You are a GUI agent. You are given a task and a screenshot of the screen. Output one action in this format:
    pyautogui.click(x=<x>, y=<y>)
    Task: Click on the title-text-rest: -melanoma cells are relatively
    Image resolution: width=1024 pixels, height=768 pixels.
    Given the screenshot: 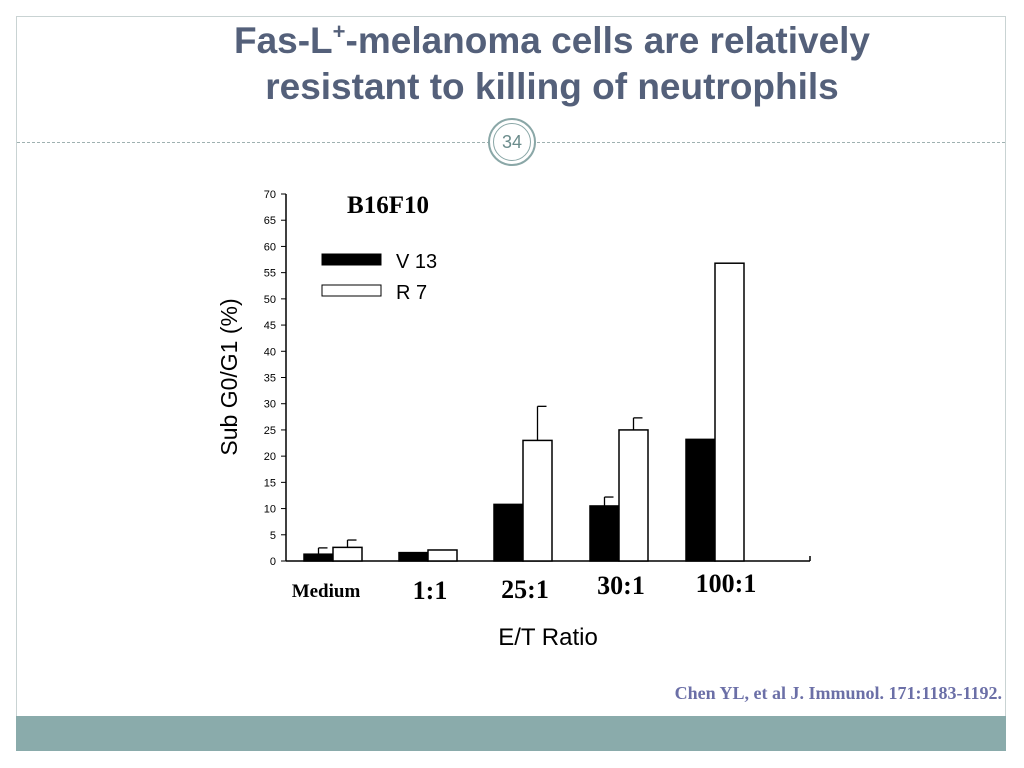 What is the action you would take?
    pyautogui.click(x=607, y=40)
    